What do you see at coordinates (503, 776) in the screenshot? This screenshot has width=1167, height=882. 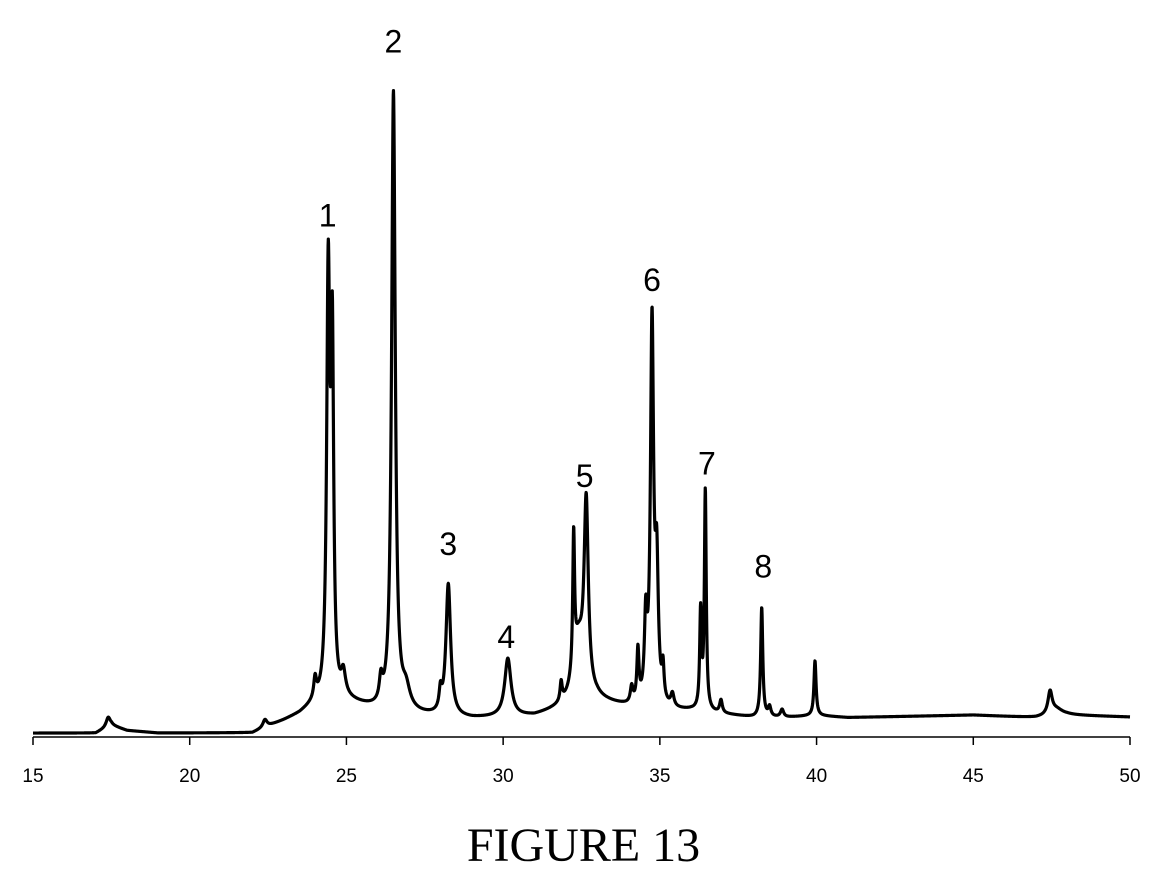 I see `x-tick-label: 30` at bounding box center [503, 776].